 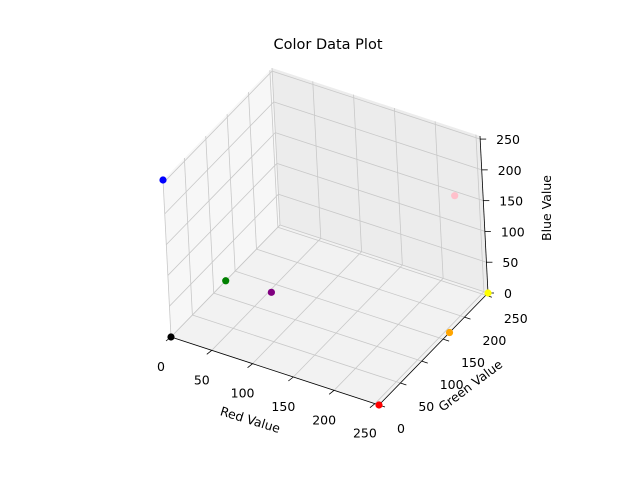 What do you see at coordinates (202, 379) in the screenshot?
I see `x-tick-label: 50` at bounding box center [202, 379].